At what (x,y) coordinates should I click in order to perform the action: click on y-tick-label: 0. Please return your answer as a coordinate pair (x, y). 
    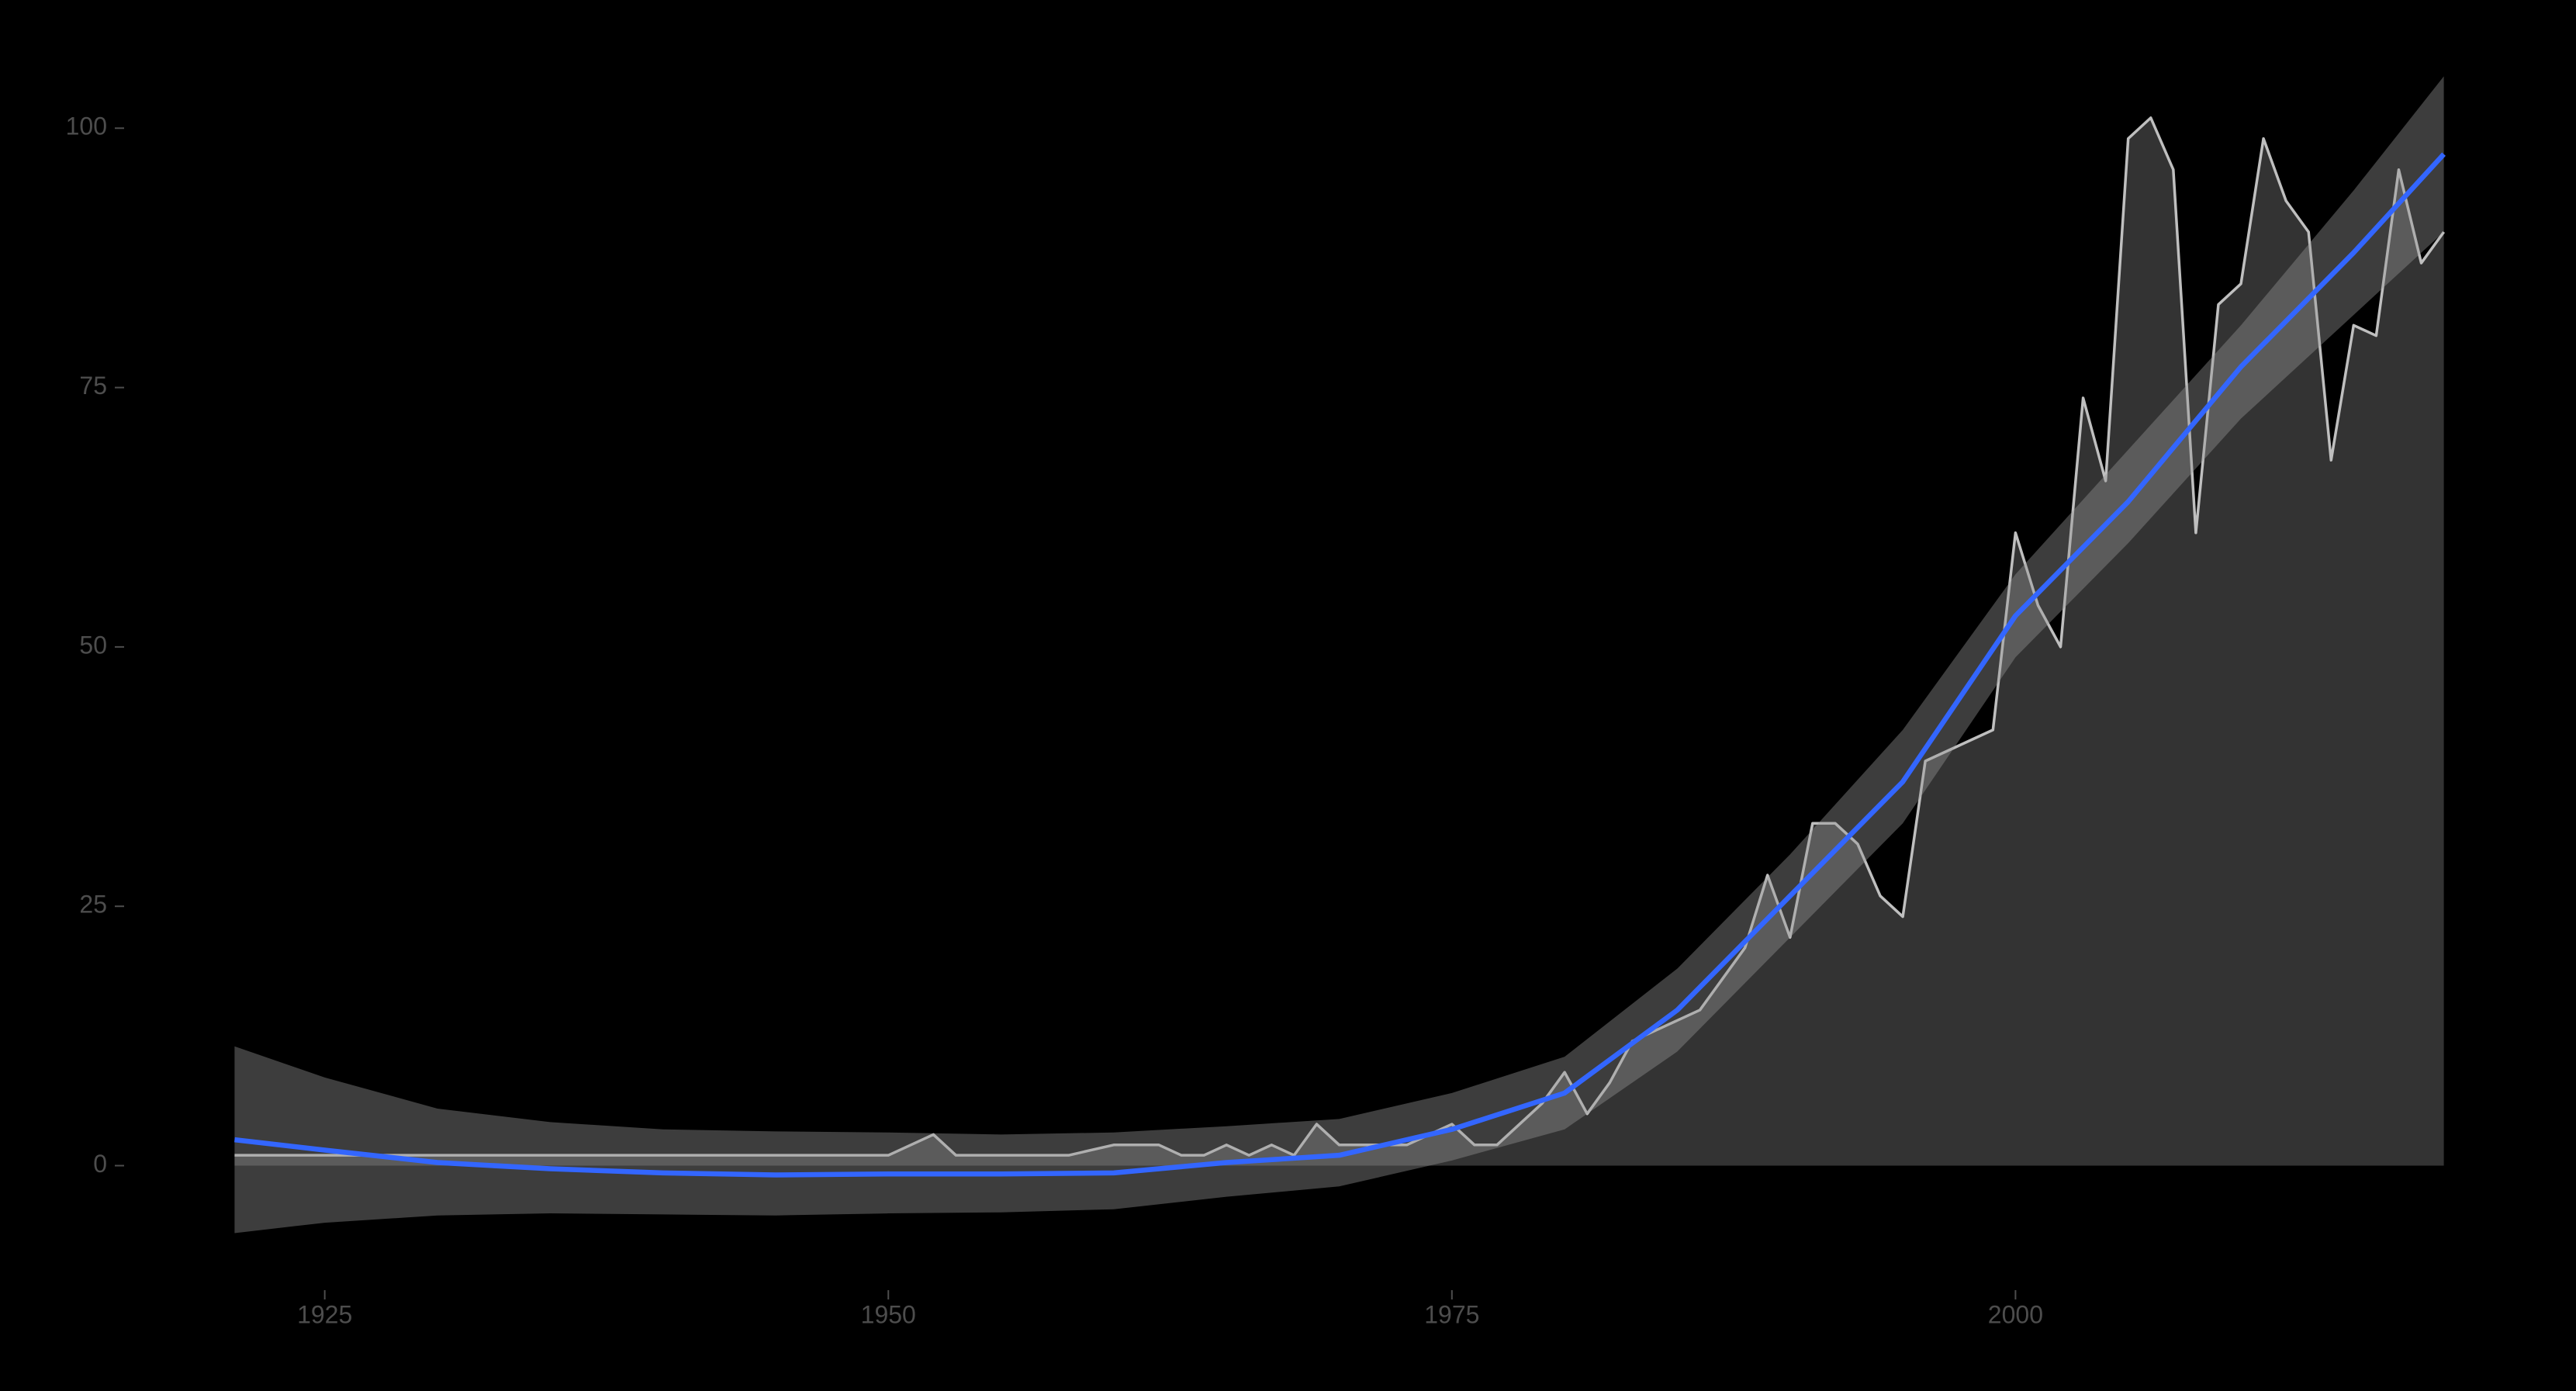
    Looking at the image, I should click on (100, 1164).